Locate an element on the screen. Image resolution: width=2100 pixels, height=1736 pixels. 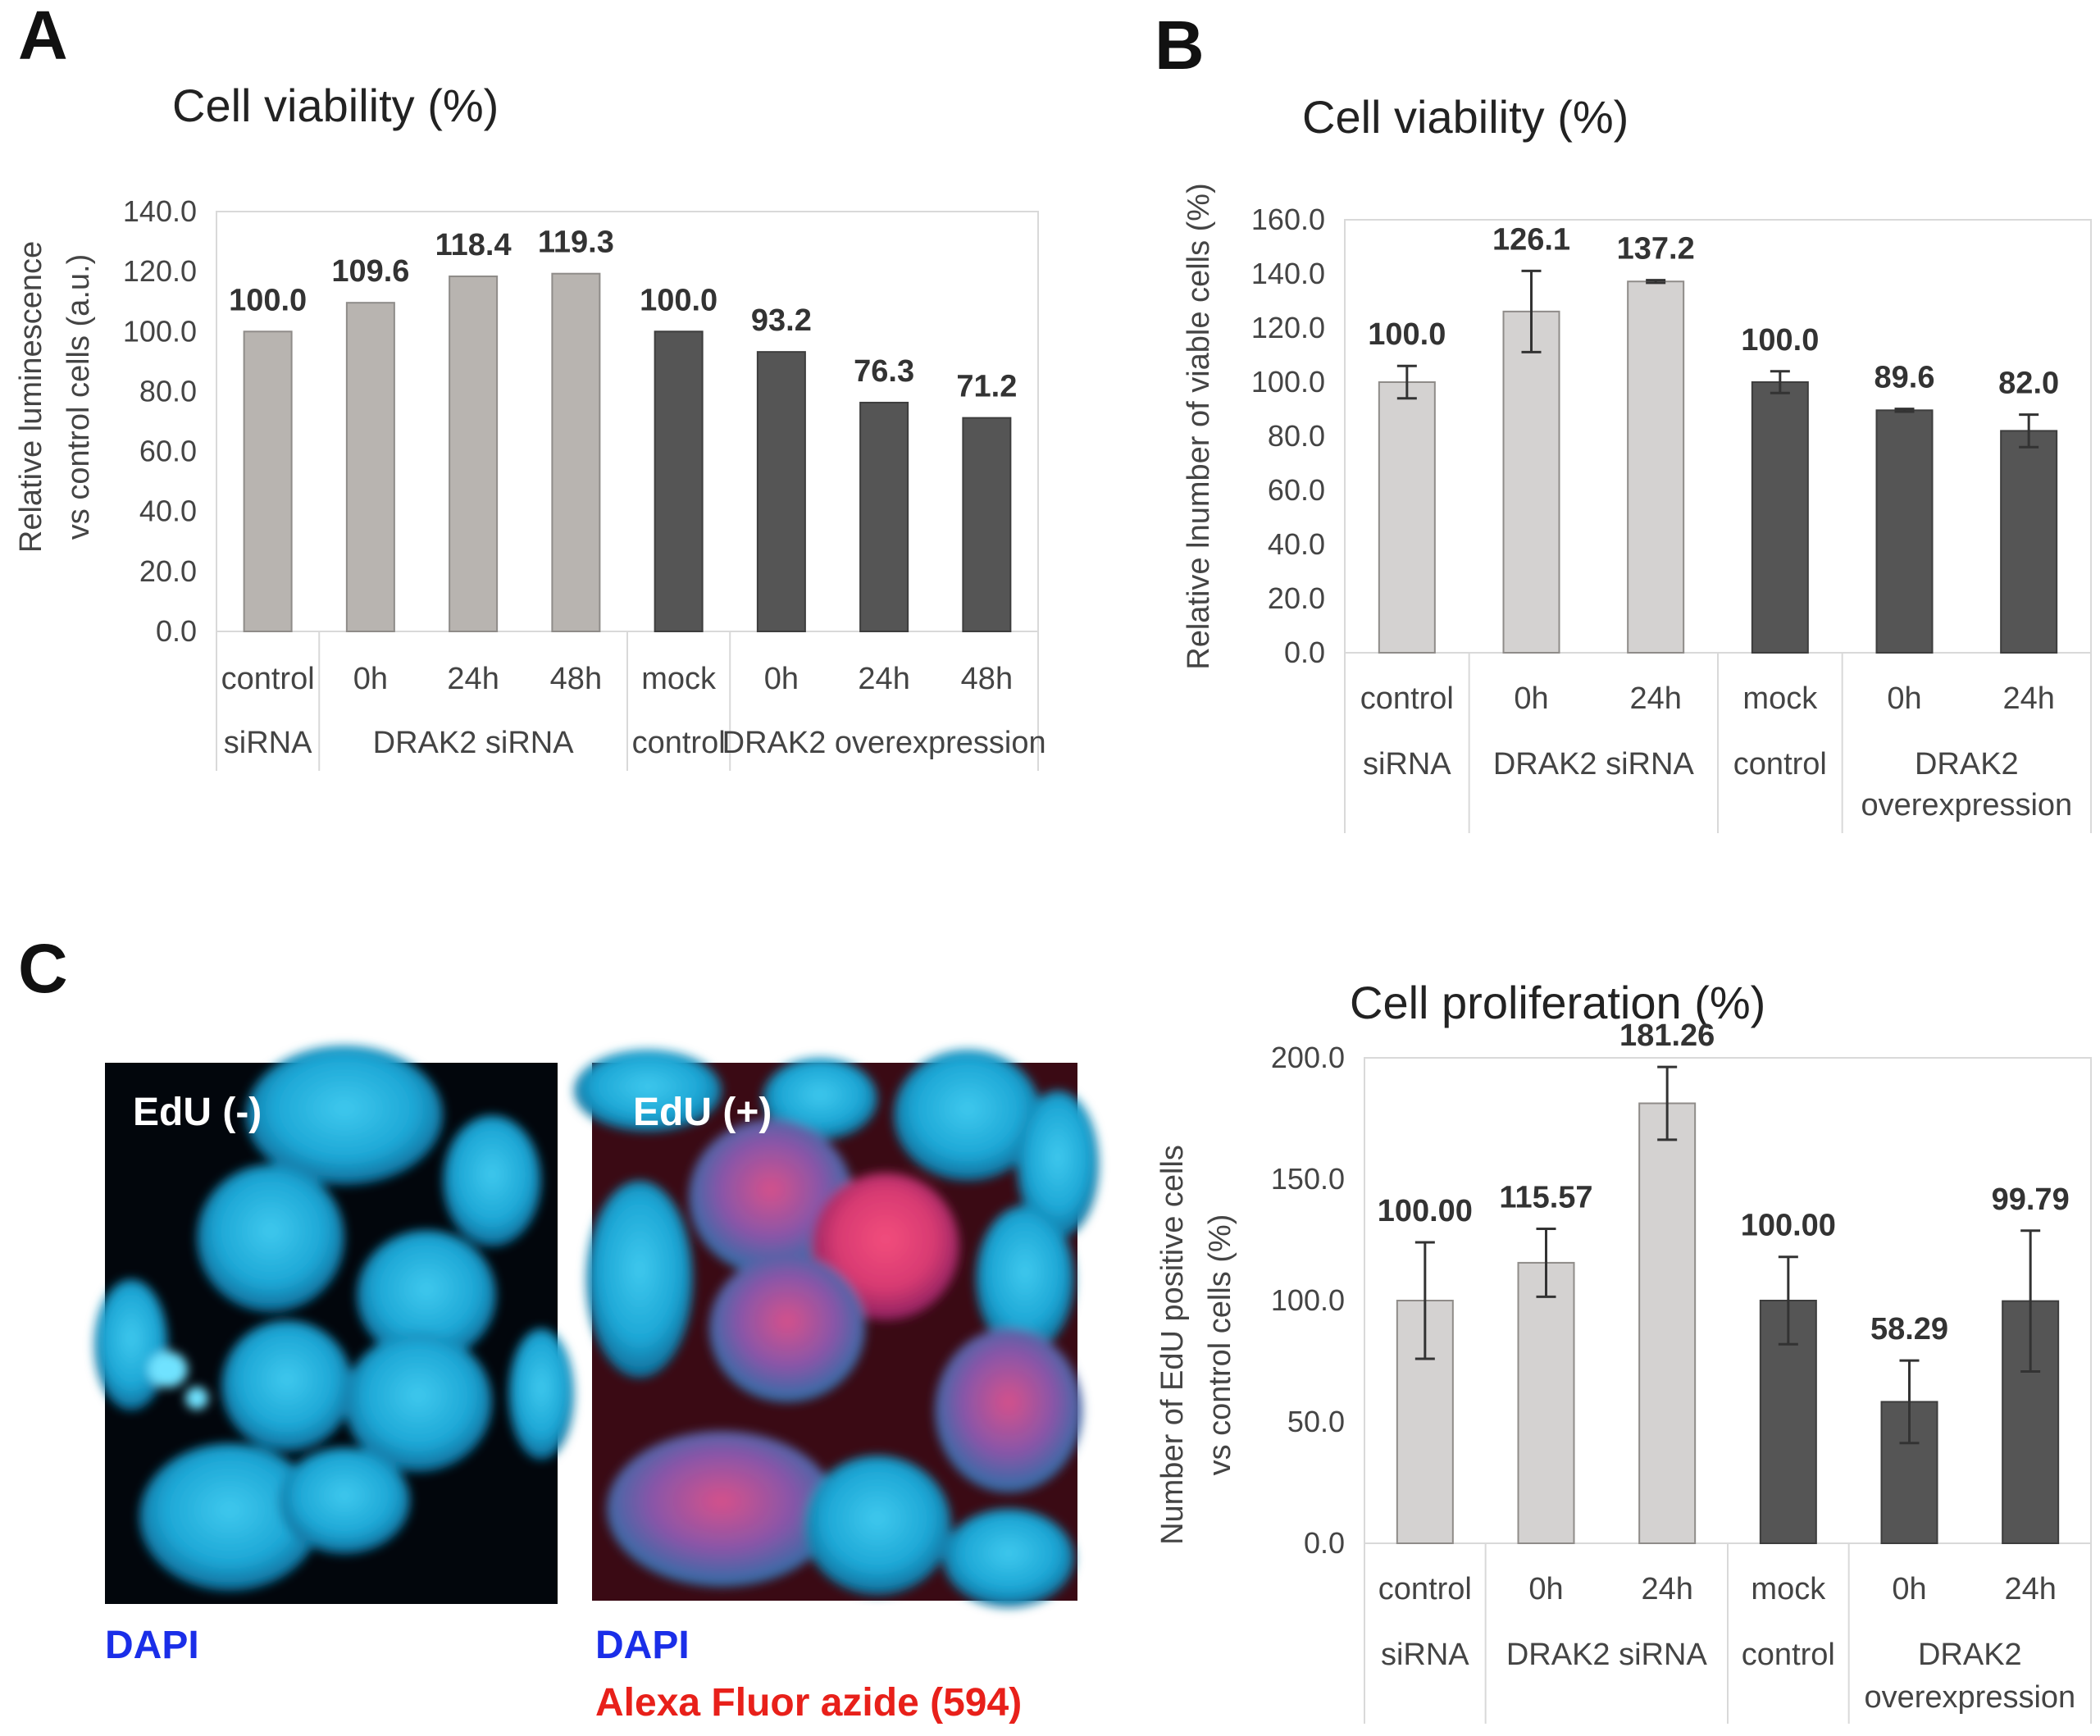
y-tick-label: 160.0 is located at coordinates (1288, 219).